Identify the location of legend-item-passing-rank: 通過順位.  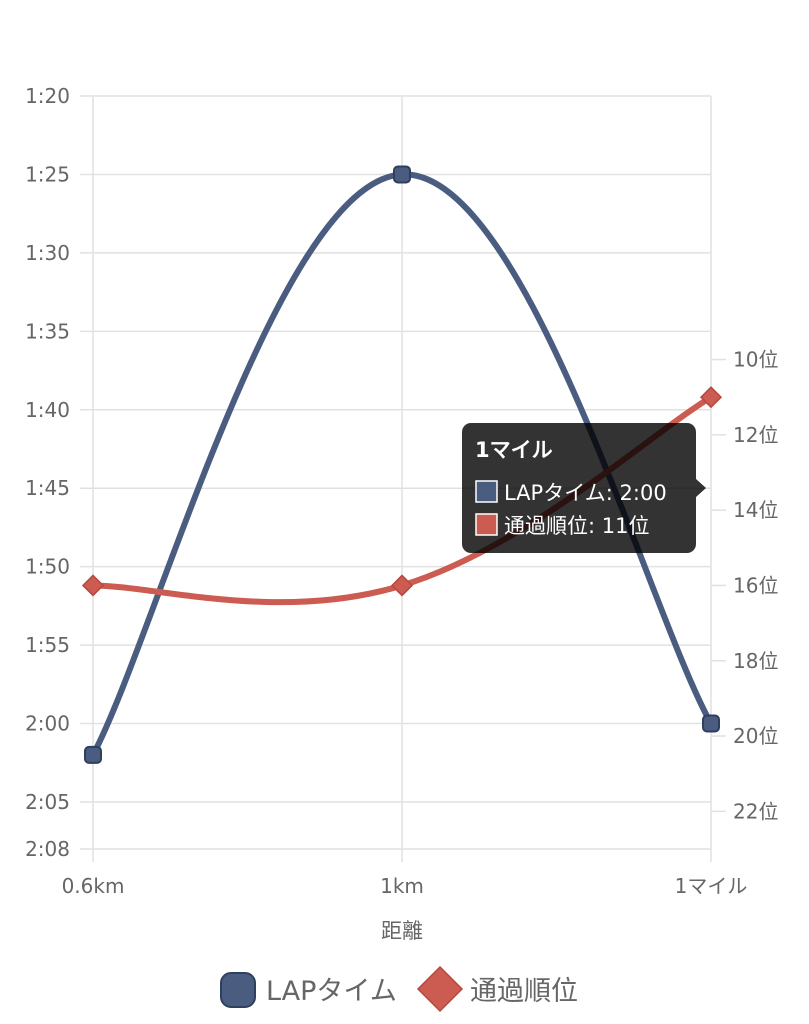
(497, 989).